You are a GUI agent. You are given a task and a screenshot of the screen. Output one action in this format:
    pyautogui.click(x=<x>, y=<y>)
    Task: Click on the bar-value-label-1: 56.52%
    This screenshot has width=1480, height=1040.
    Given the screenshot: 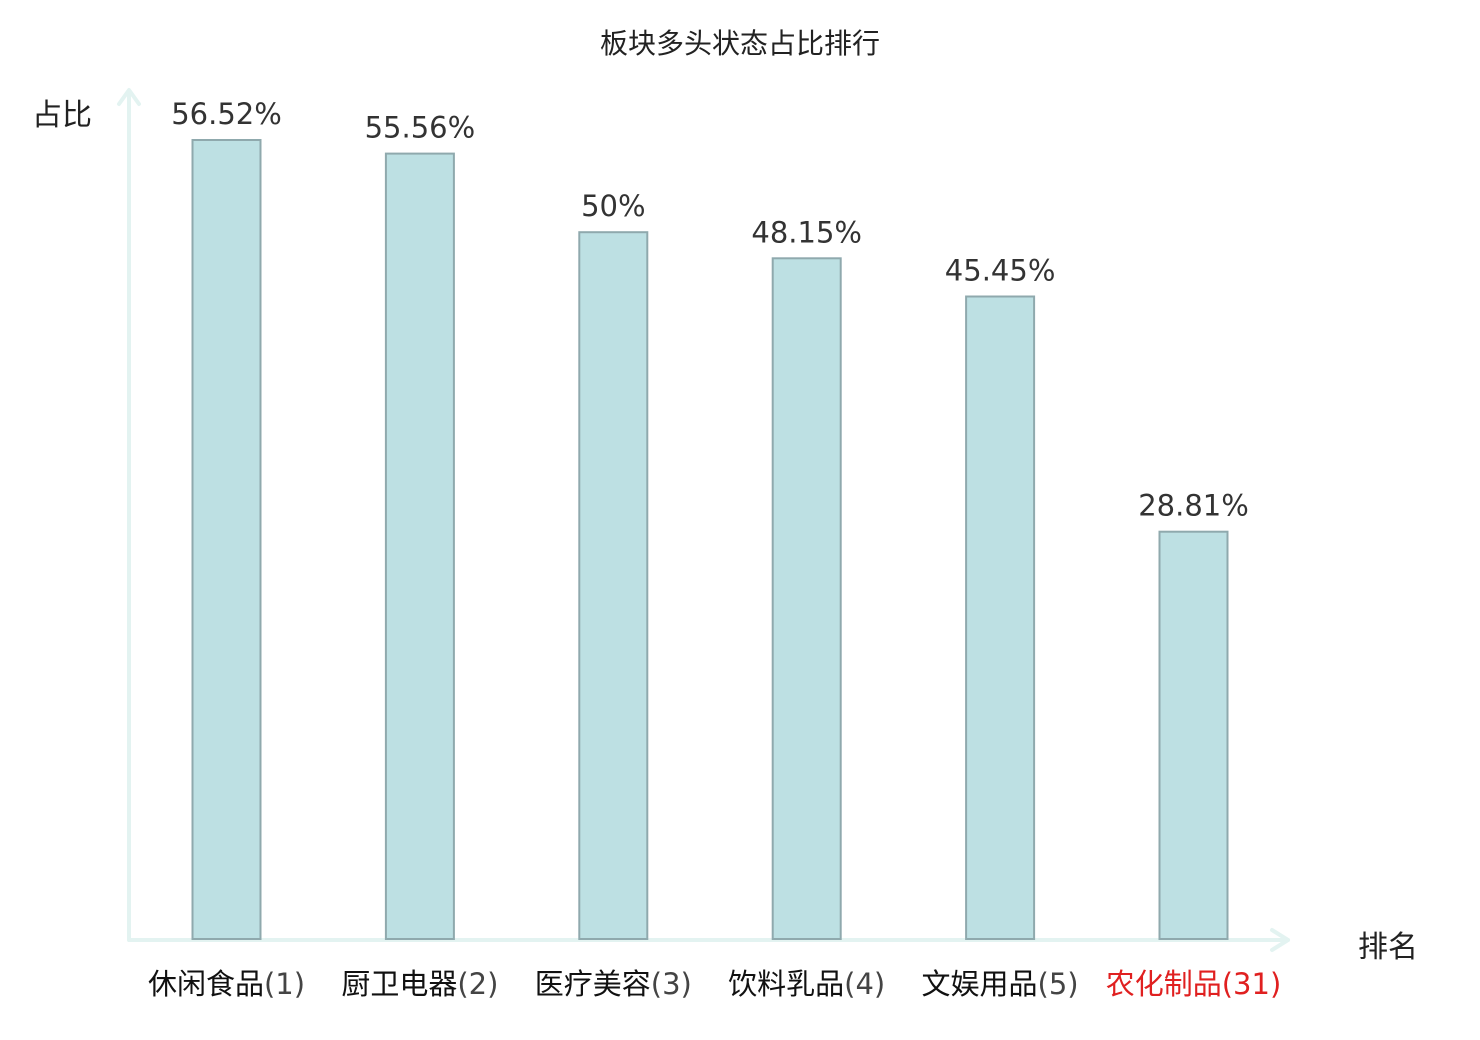 What is the action you would take?
    pyautogui.click(x=226, y=114)
    